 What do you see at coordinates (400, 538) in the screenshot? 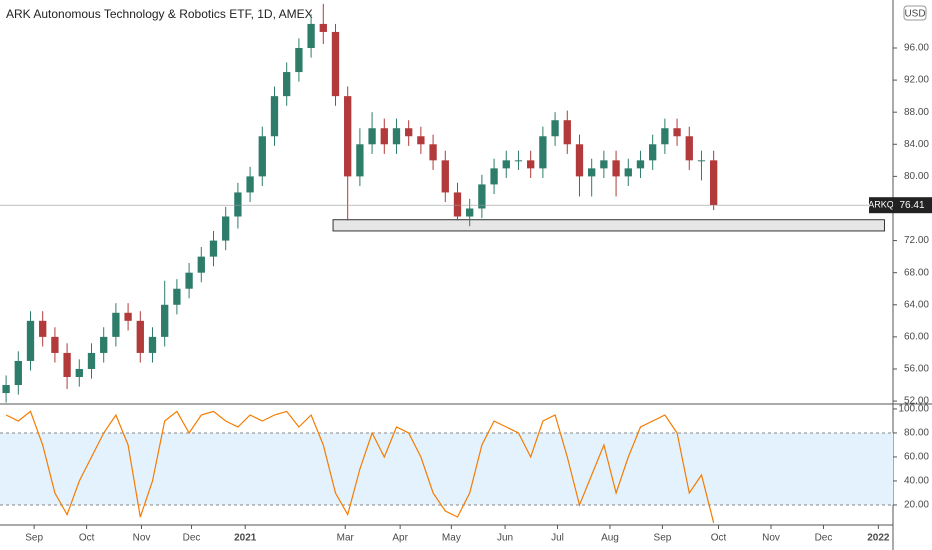
I see `x-tick-label: Apr` at bounding box center [400, 538].